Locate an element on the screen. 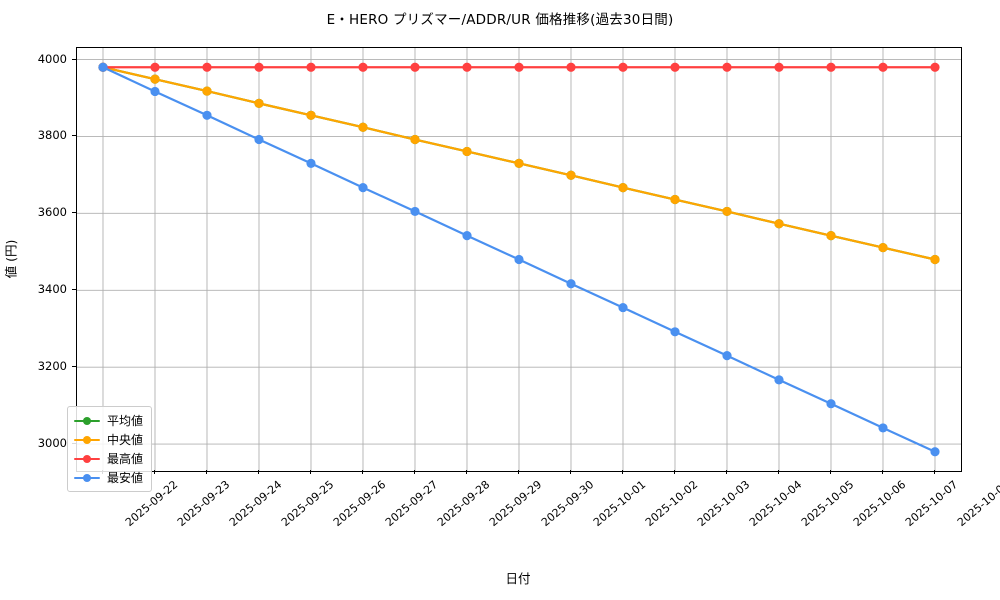  x-axis-tick-label: 2025-10-07 is located at coordinates (931, 504).